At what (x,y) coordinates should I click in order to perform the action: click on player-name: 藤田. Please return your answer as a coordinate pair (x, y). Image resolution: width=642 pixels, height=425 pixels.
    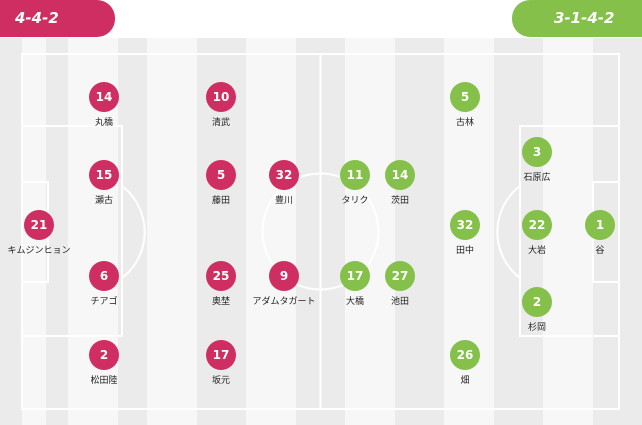
    Looking at the image, I should click on (221, 201).